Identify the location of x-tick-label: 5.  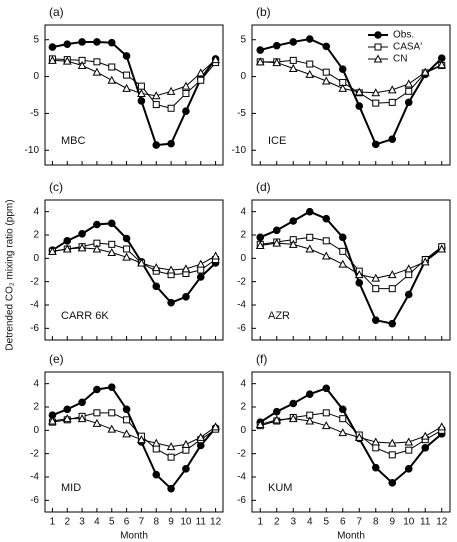
(112, 522).